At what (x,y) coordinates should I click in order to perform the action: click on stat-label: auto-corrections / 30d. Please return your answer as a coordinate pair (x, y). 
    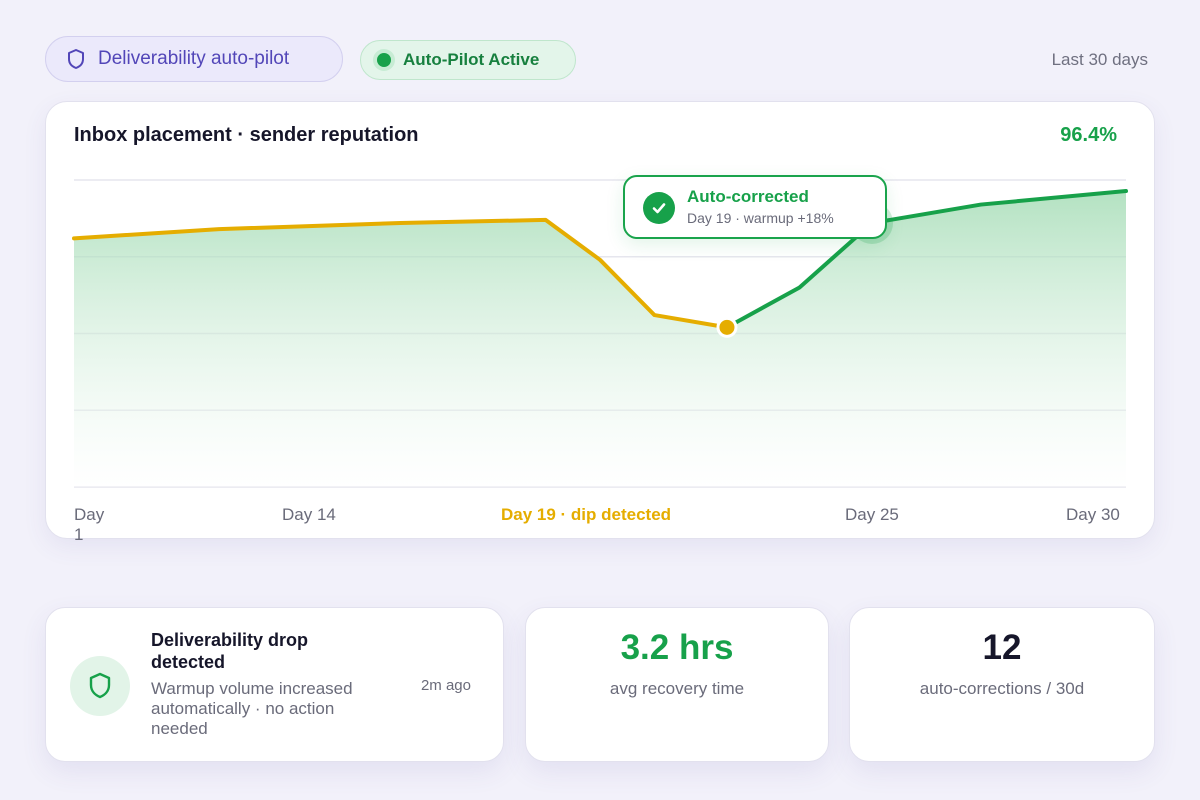
    Looking at the image, I should click on (1002, 688).